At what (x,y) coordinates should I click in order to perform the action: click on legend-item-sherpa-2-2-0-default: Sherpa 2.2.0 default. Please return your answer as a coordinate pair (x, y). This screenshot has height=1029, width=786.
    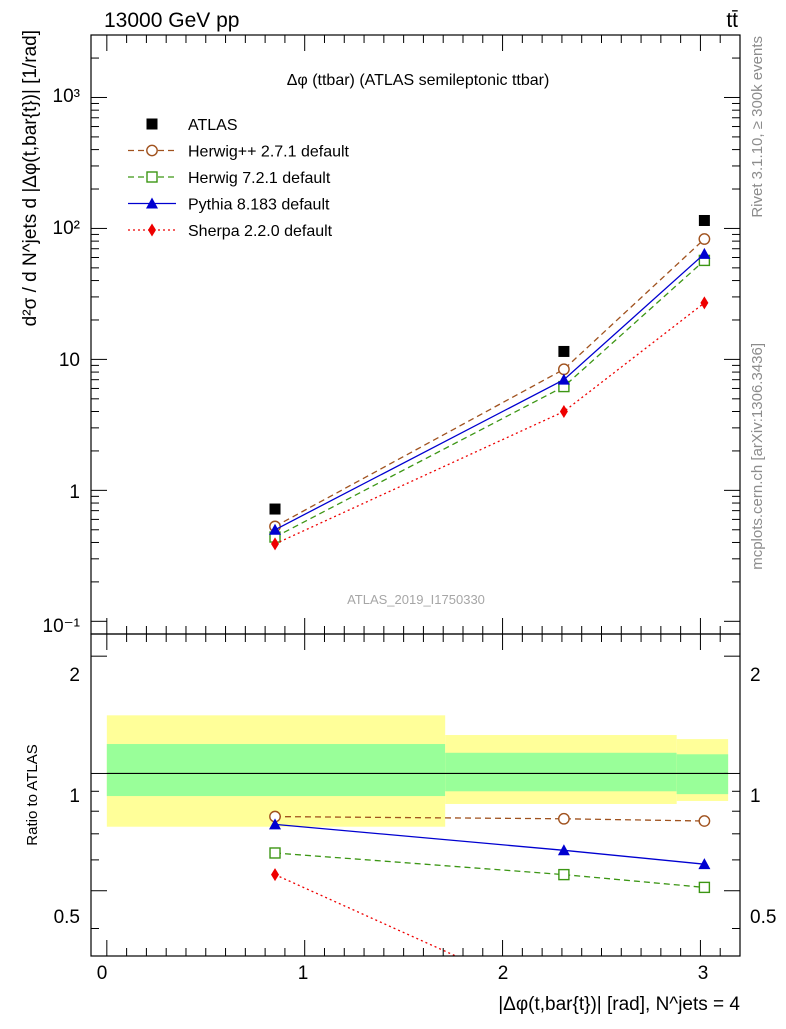
    Looking at the image, I should click on (230, 231).